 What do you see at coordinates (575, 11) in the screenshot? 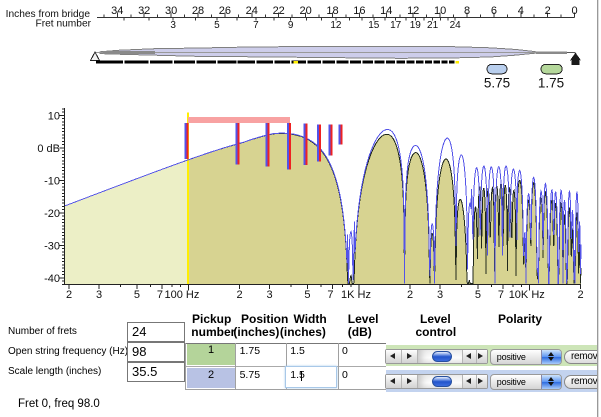
I see `svg-text: 0` at bounding box center [575, 11].